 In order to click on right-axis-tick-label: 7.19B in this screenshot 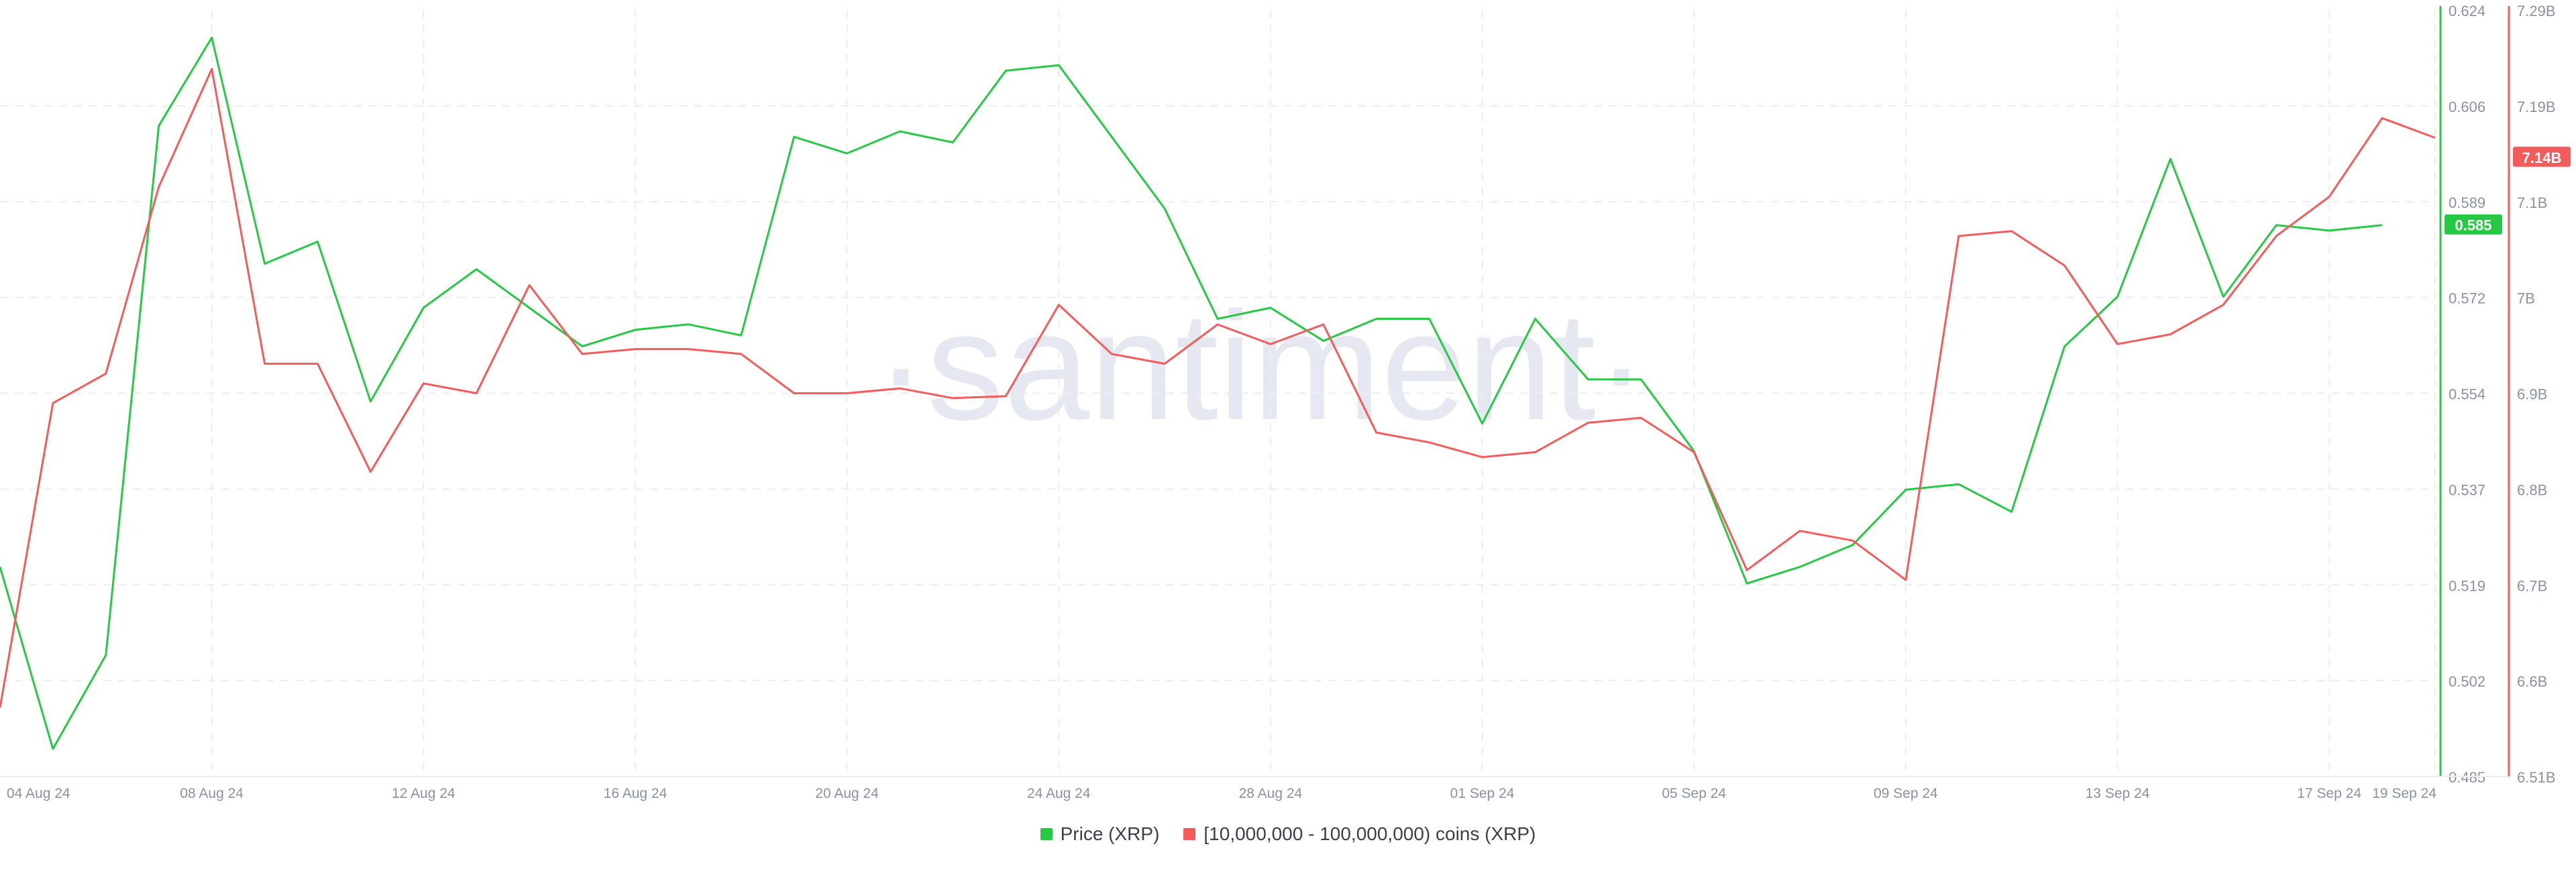, I will do `click(2536, 107)`.